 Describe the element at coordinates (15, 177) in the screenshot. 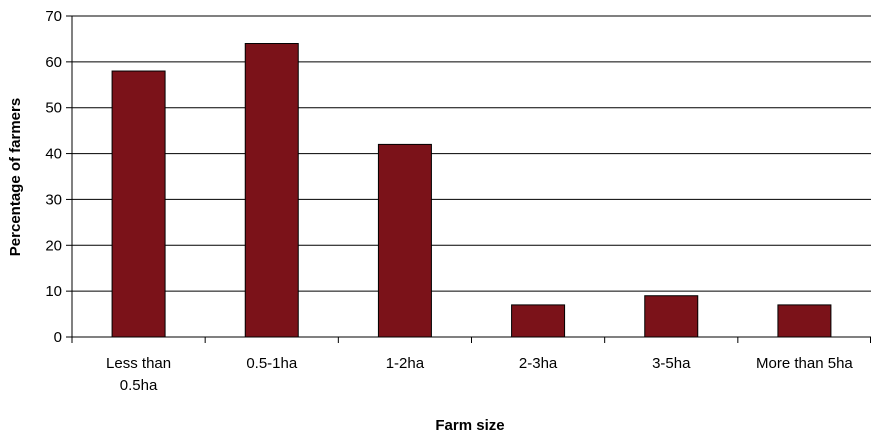

I see `y-axis-title: Percentage of farmers` at that location.